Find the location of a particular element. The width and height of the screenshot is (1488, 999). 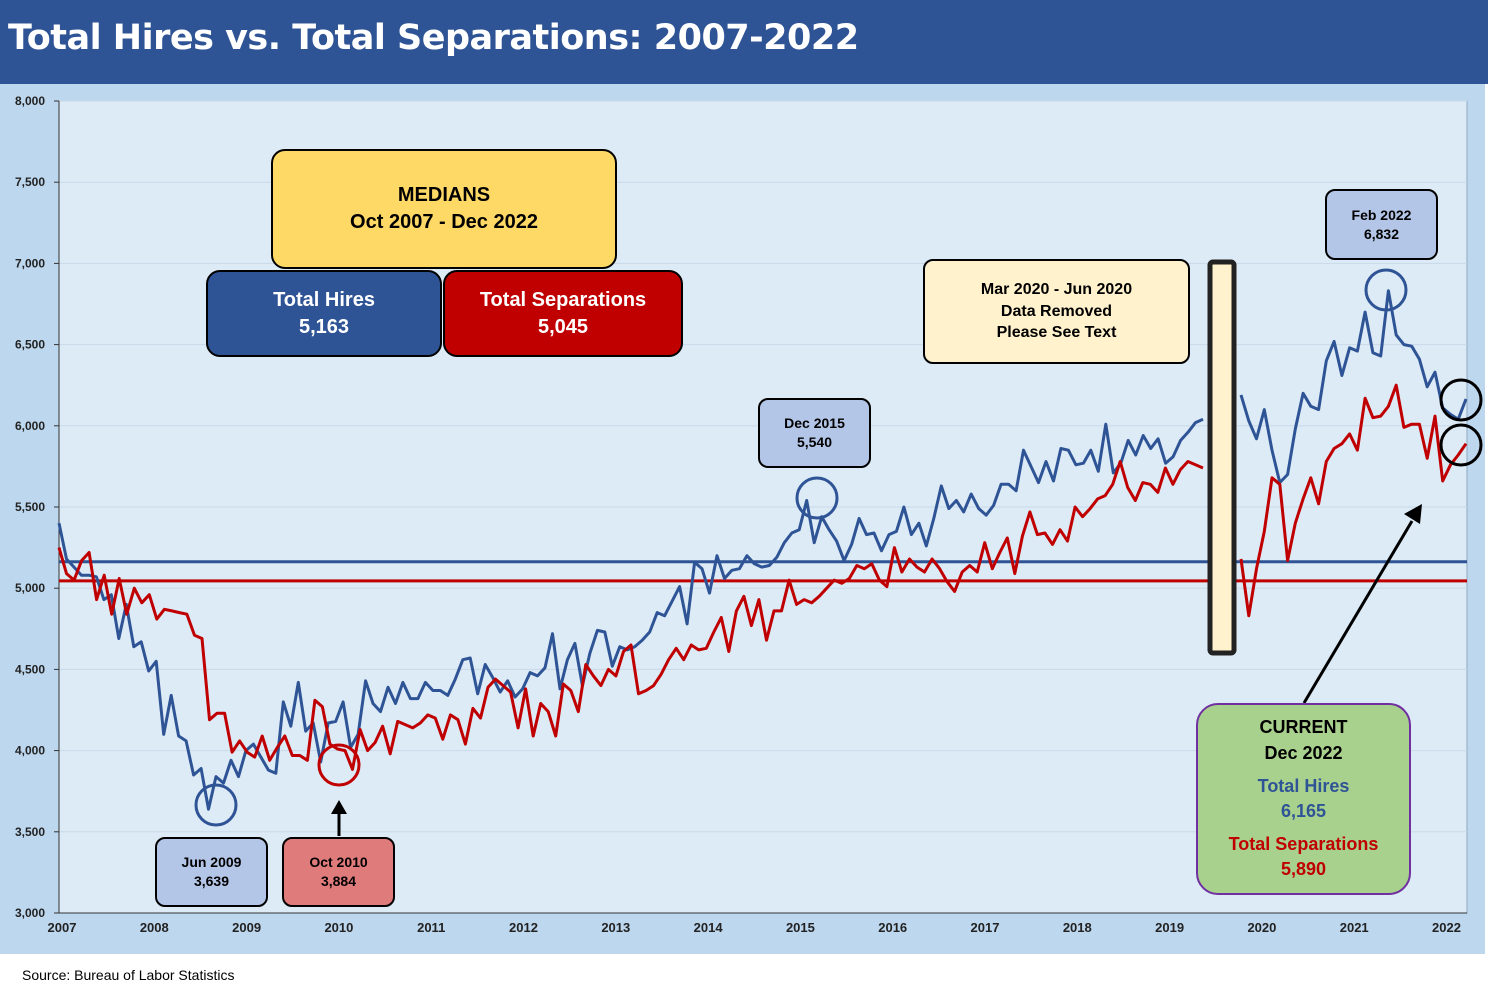

x-tick-label: 2011 is located at coordinates (431, 927).